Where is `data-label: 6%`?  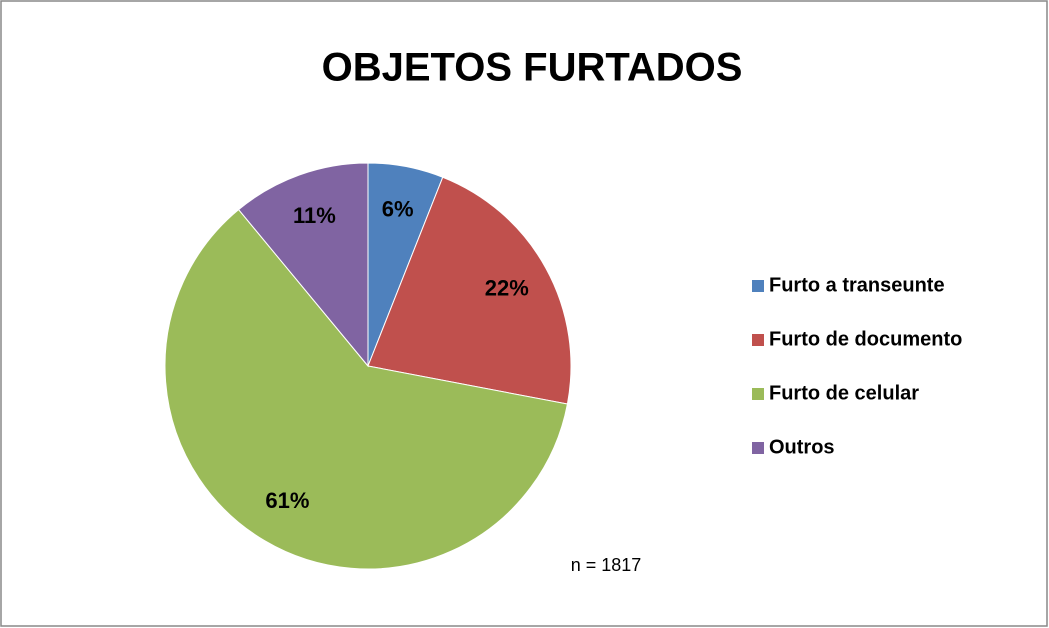
data-label: 6% is located at coordinates (398, 208).